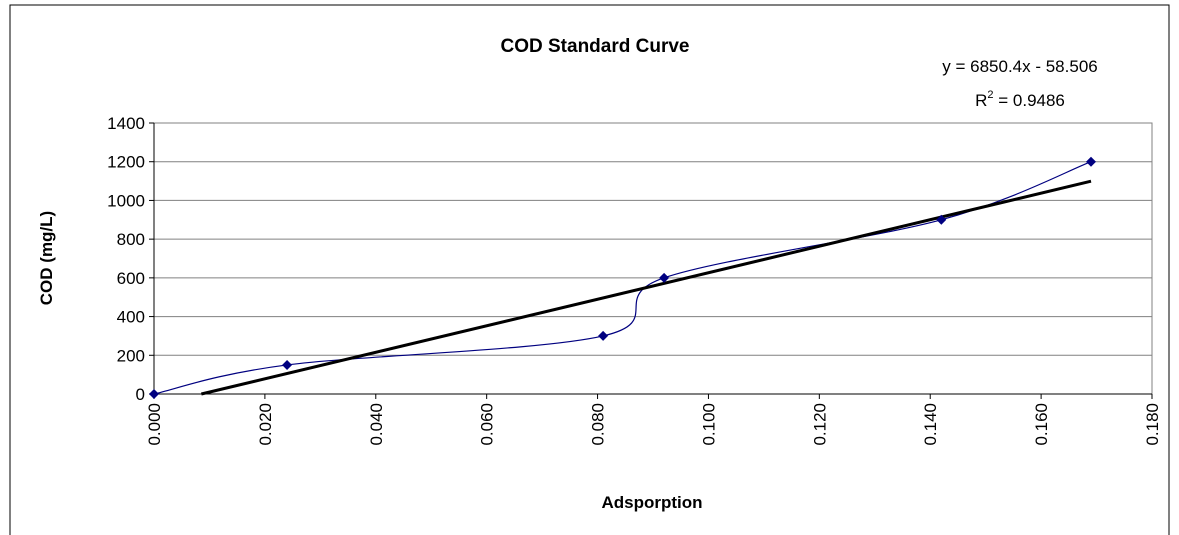 This screenshot has height=535, width=1179. Describe the element at coordinates (131, 355) in the screenshot. I see `y-tick-label: 200` at that location.